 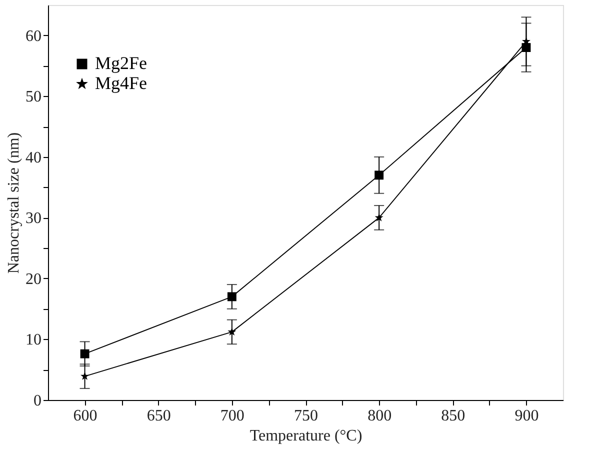 I want to click on x-tick-label: 700, so click(x=232, y=416).